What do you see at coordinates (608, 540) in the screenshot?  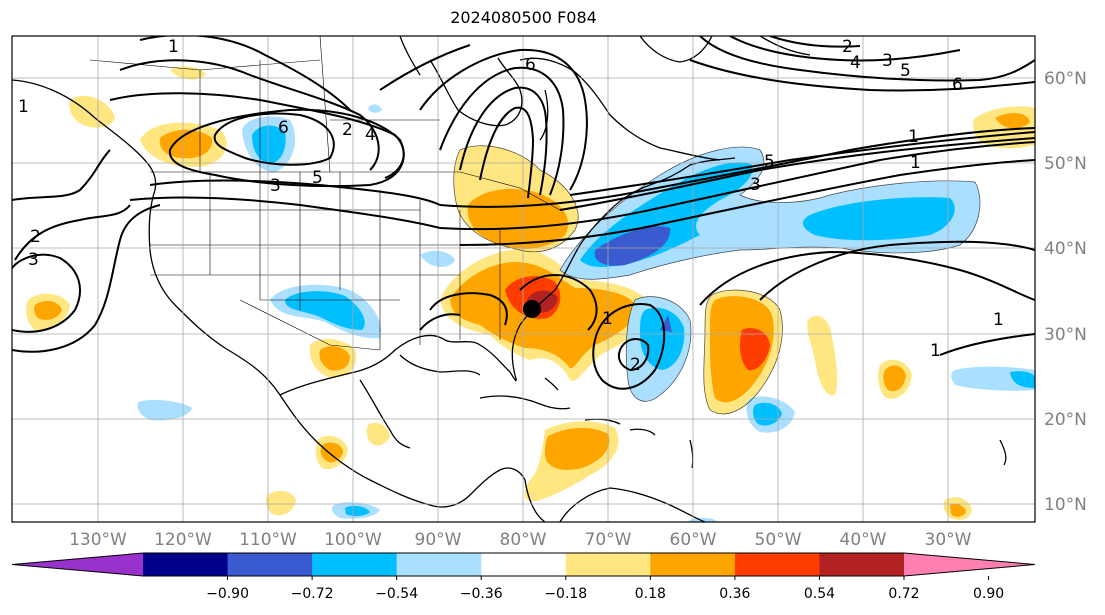 I see `lon-tick-label: 70°W` at bounding box center [608, 540].